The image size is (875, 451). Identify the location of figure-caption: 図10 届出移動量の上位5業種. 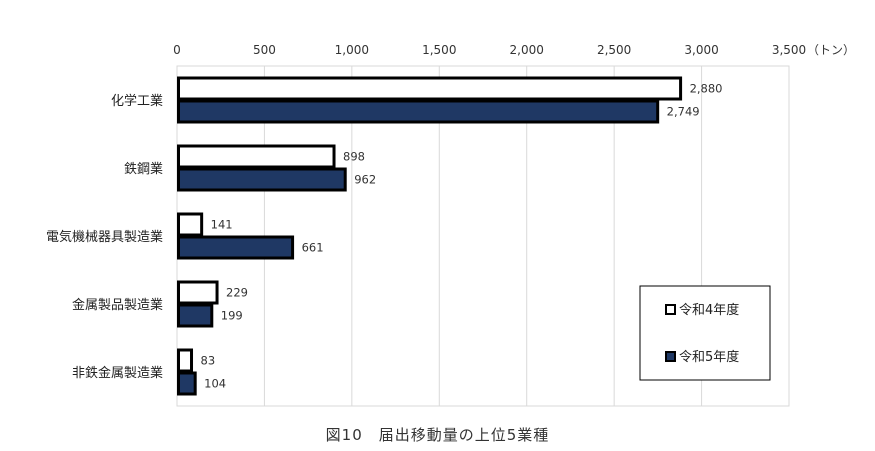
(437, 435).